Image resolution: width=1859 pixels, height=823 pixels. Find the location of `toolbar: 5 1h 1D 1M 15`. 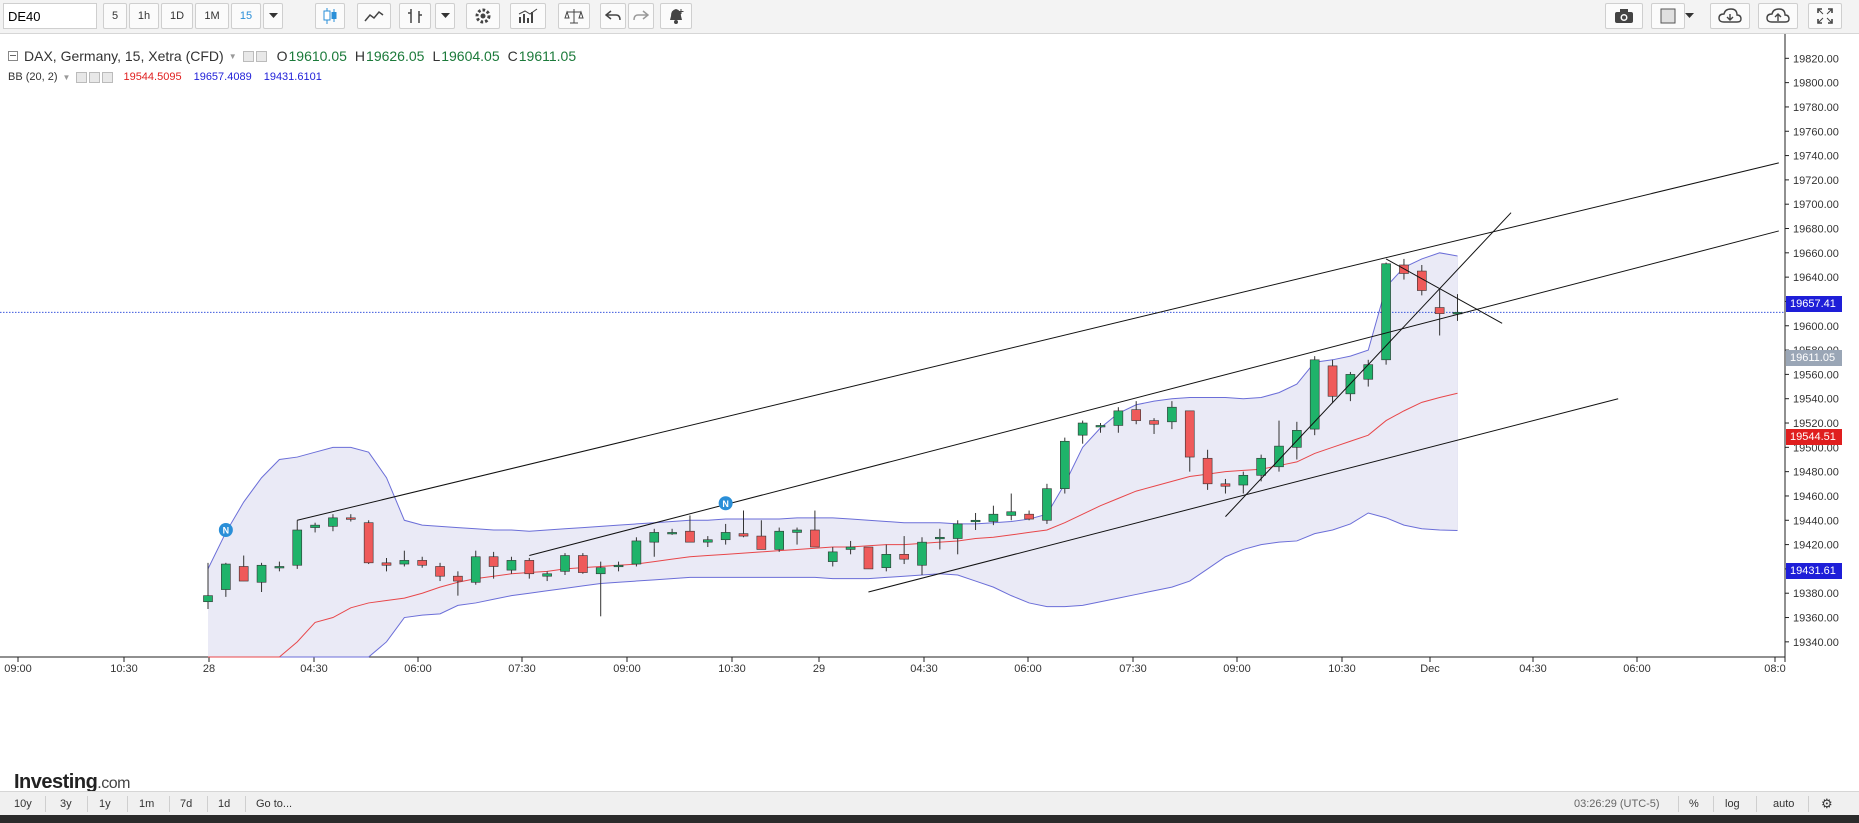

toolbar: 5 1h 1D 1M 15 is located at coordinates (929, 17).